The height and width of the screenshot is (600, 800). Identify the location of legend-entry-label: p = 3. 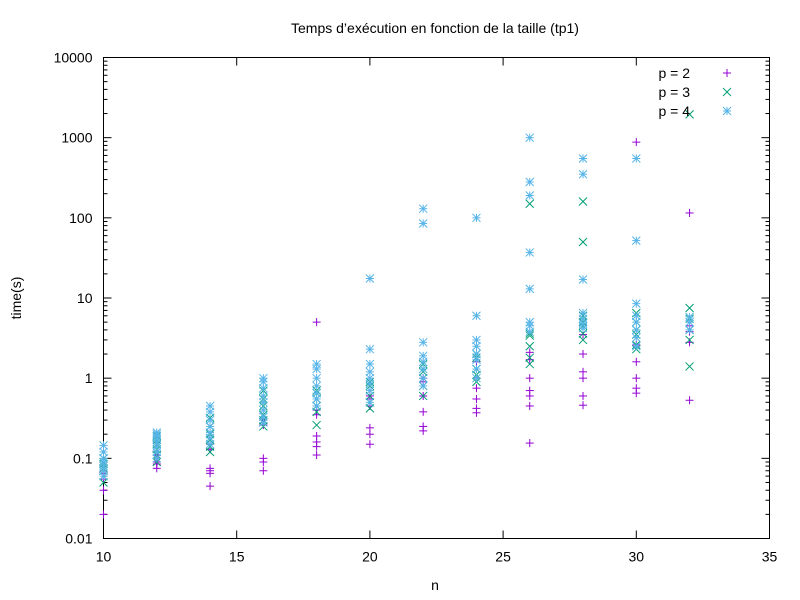
(674, 92).